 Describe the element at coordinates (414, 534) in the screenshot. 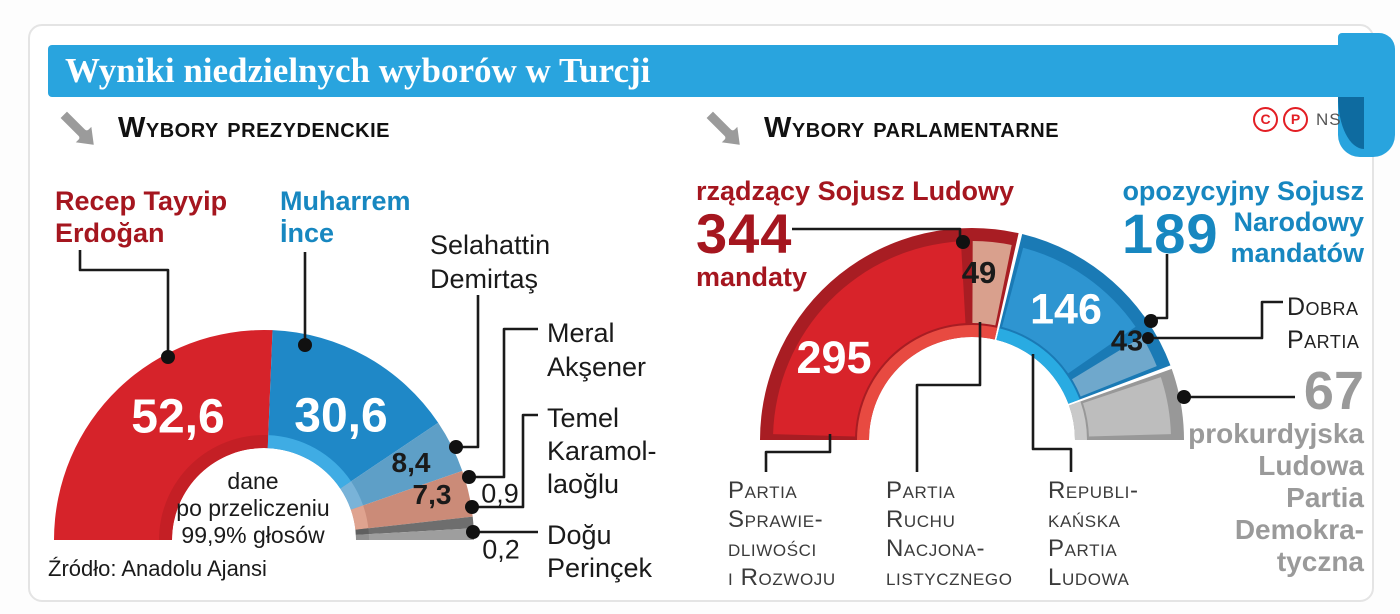

I see `segment-Doğu Perinçek` at that location.